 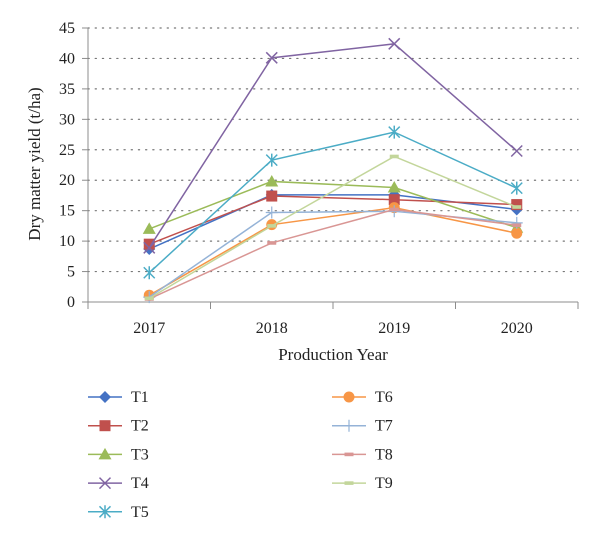 I want to click on y-tick-label: 40, so click(x=67, y=58).